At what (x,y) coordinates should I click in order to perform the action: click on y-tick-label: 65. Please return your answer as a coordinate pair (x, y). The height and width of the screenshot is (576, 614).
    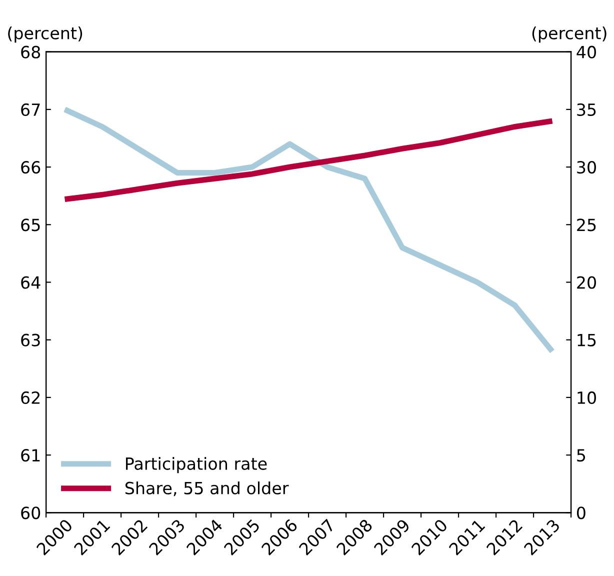
    Looking at the image, I should click on (30, 225).